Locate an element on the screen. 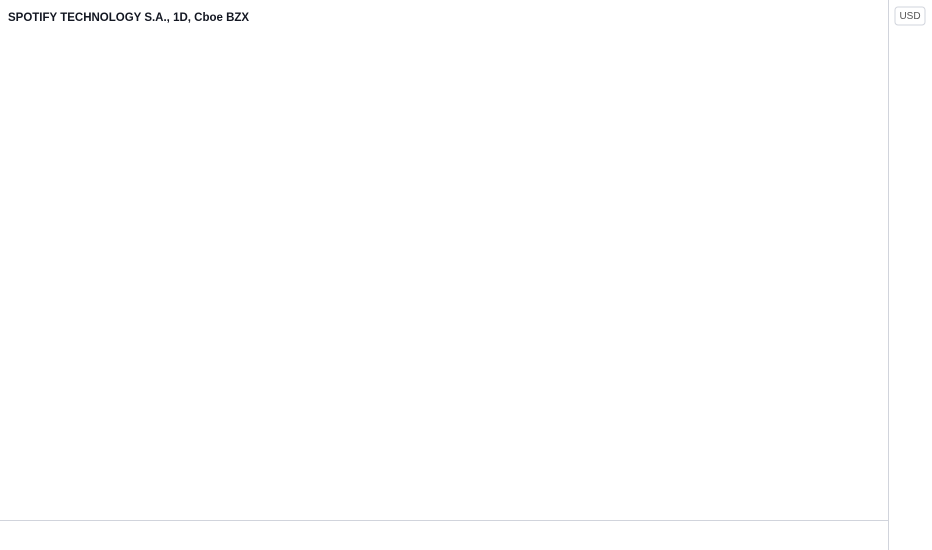 This screenshot has height=550, width=932. currency-label: USD is located at coordinates (909, 16).